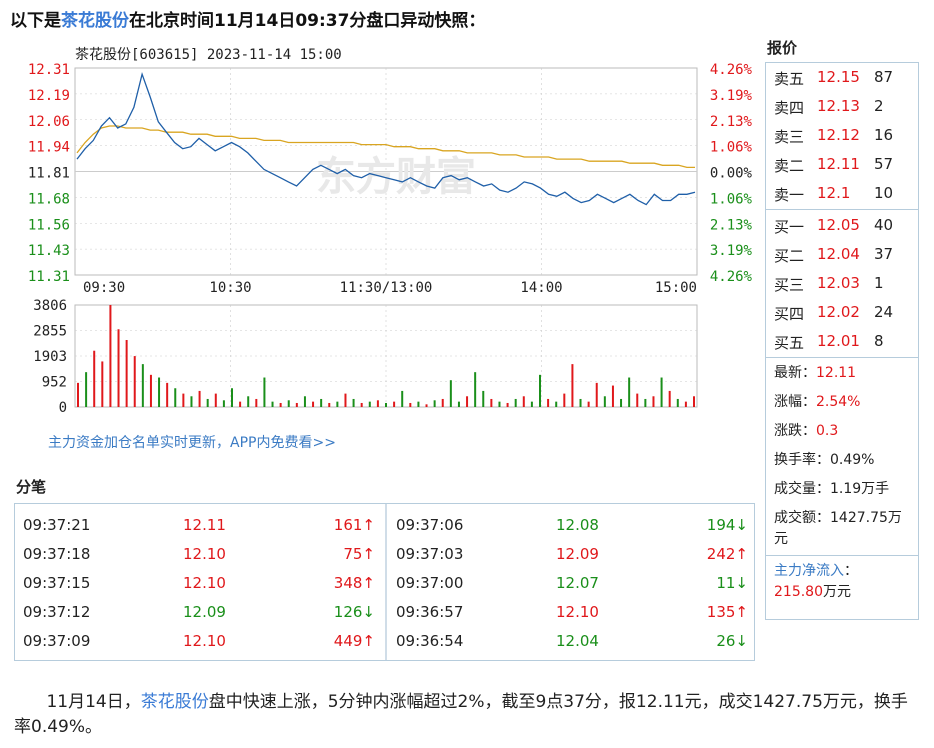 The width and height of the screenshot is (934, 748). I want to click on headline-suffix: 在北京时间11月14日09:37分盘口异动快照：, so click(307, 21).